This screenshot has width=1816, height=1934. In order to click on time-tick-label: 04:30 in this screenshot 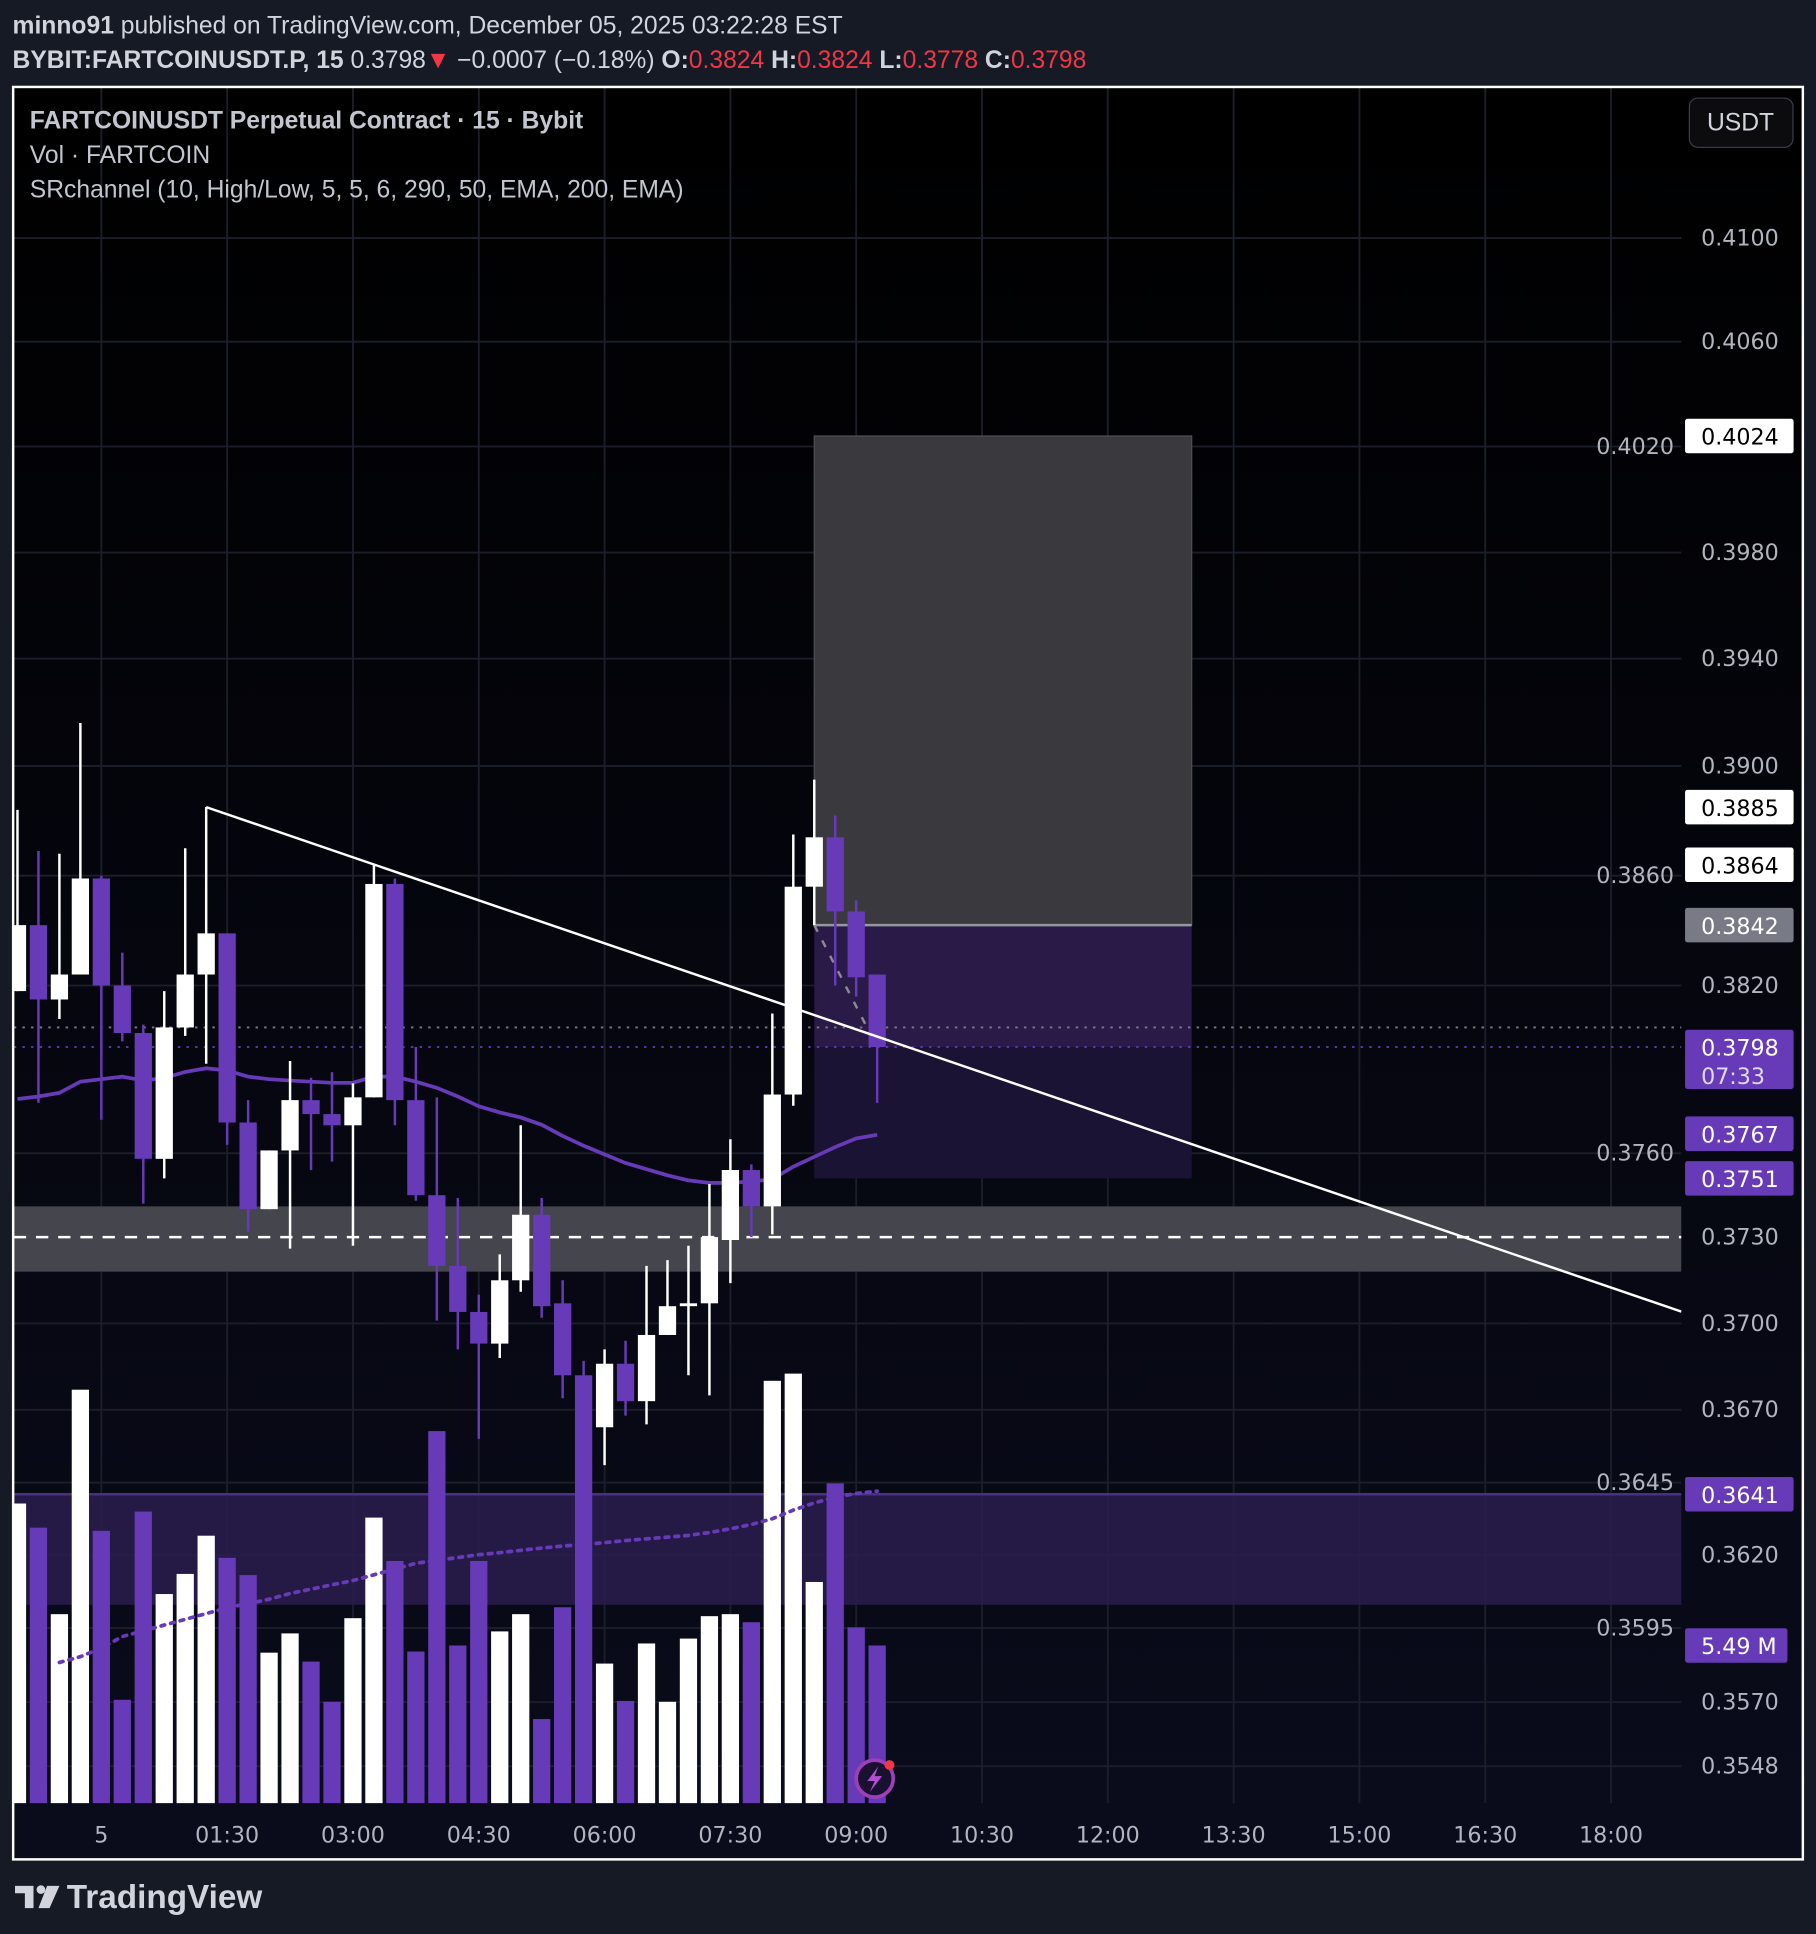, I will do `click(479, 1836)`.